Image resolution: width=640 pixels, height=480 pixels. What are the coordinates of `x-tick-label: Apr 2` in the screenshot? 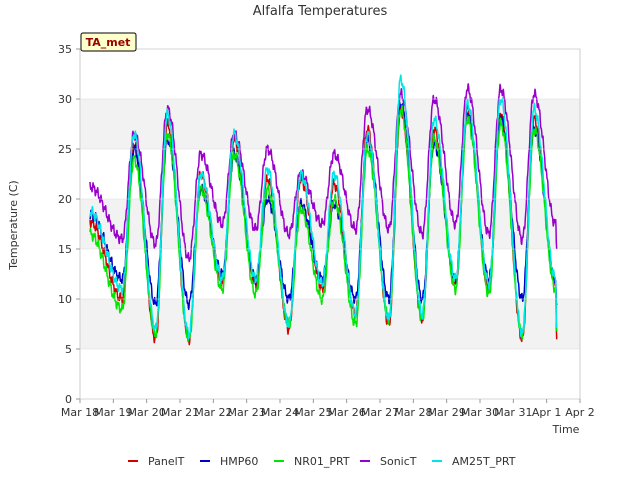 It's located at (580, 412).